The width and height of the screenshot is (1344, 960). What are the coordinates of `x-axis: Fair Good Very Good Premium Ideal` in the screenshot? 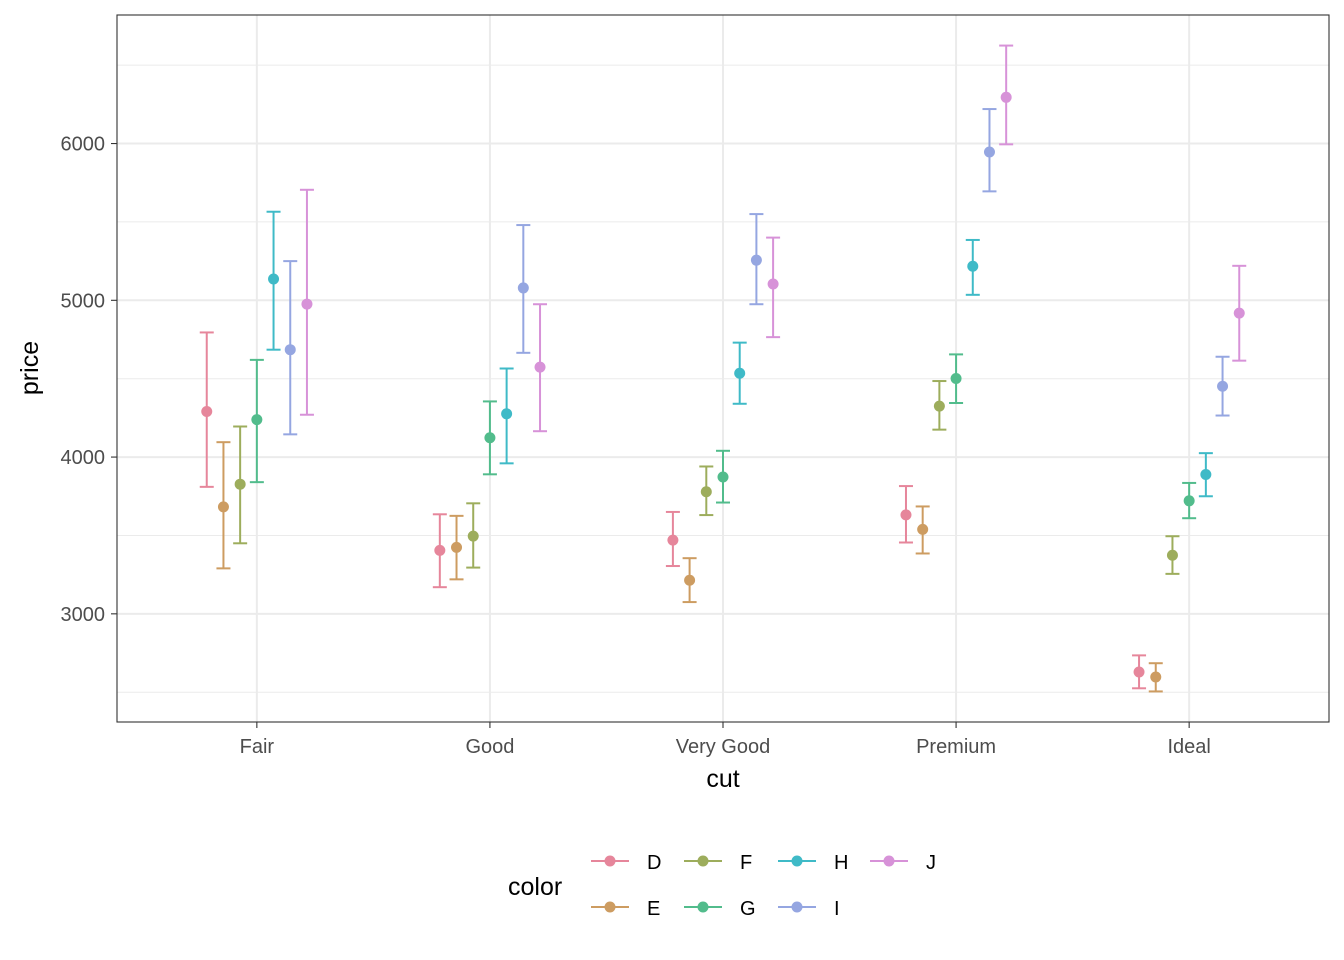 It's located at (725, 740).